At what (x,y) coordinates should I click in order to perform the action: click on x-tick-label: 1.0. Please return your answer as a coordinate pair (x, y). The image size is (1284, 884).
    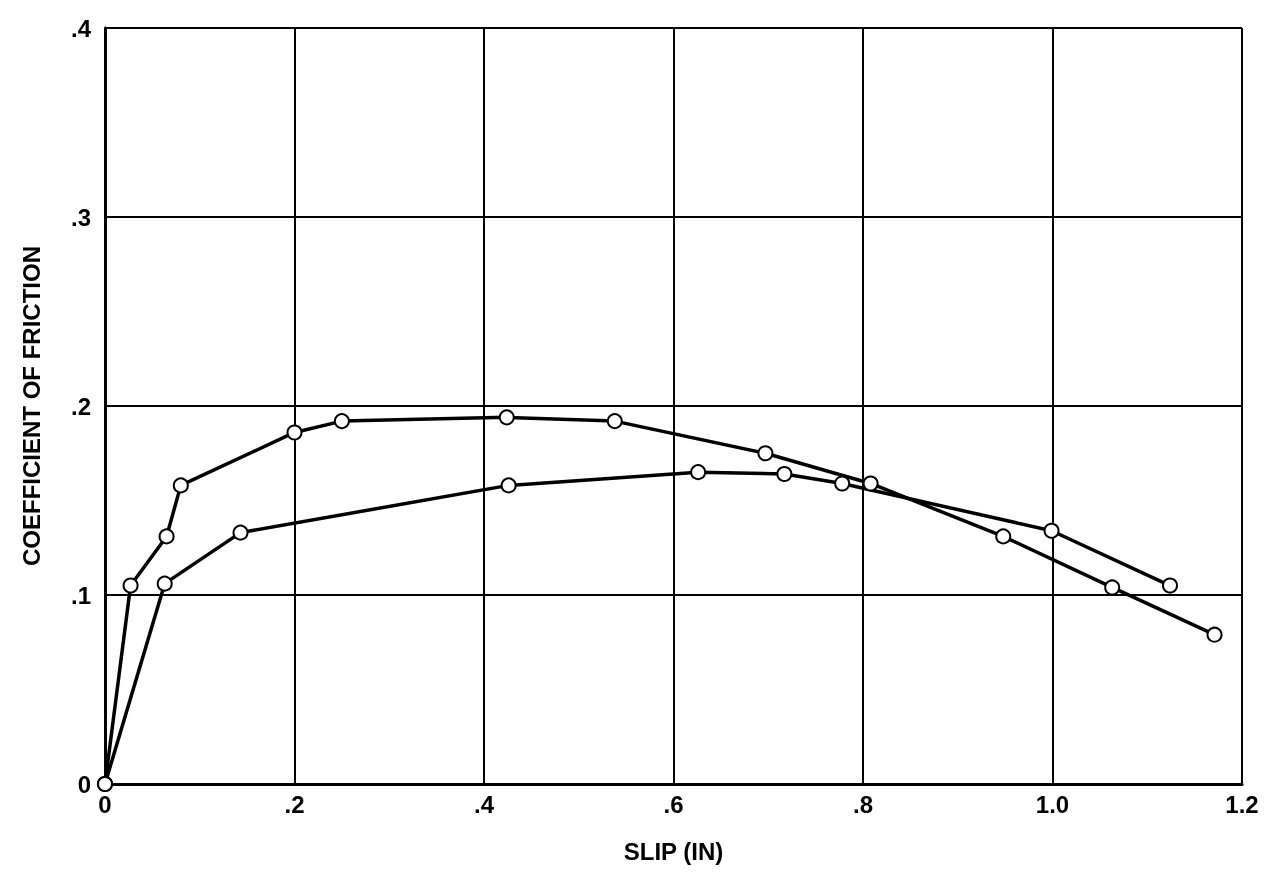
    Looking at the image, I should click on (1052, 804).